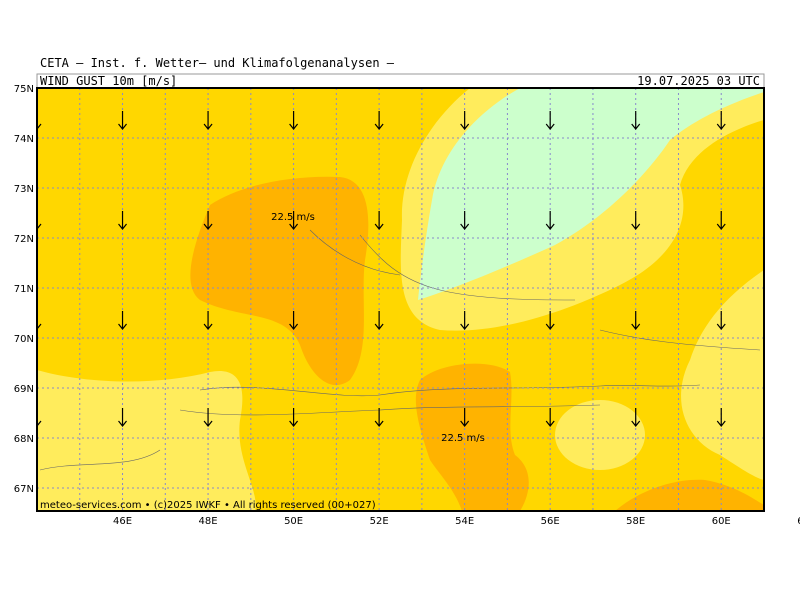 The width and height of the screenshot is (800, 604). I want to click on lon-label: 48E, so click(208, 521).